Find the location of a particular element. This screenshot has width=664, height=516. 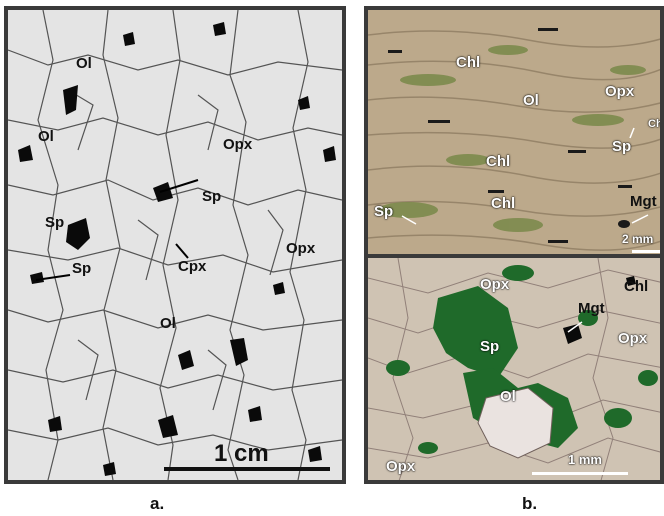

pointer-arrows-b-upper is located at coordinates (525, 176).